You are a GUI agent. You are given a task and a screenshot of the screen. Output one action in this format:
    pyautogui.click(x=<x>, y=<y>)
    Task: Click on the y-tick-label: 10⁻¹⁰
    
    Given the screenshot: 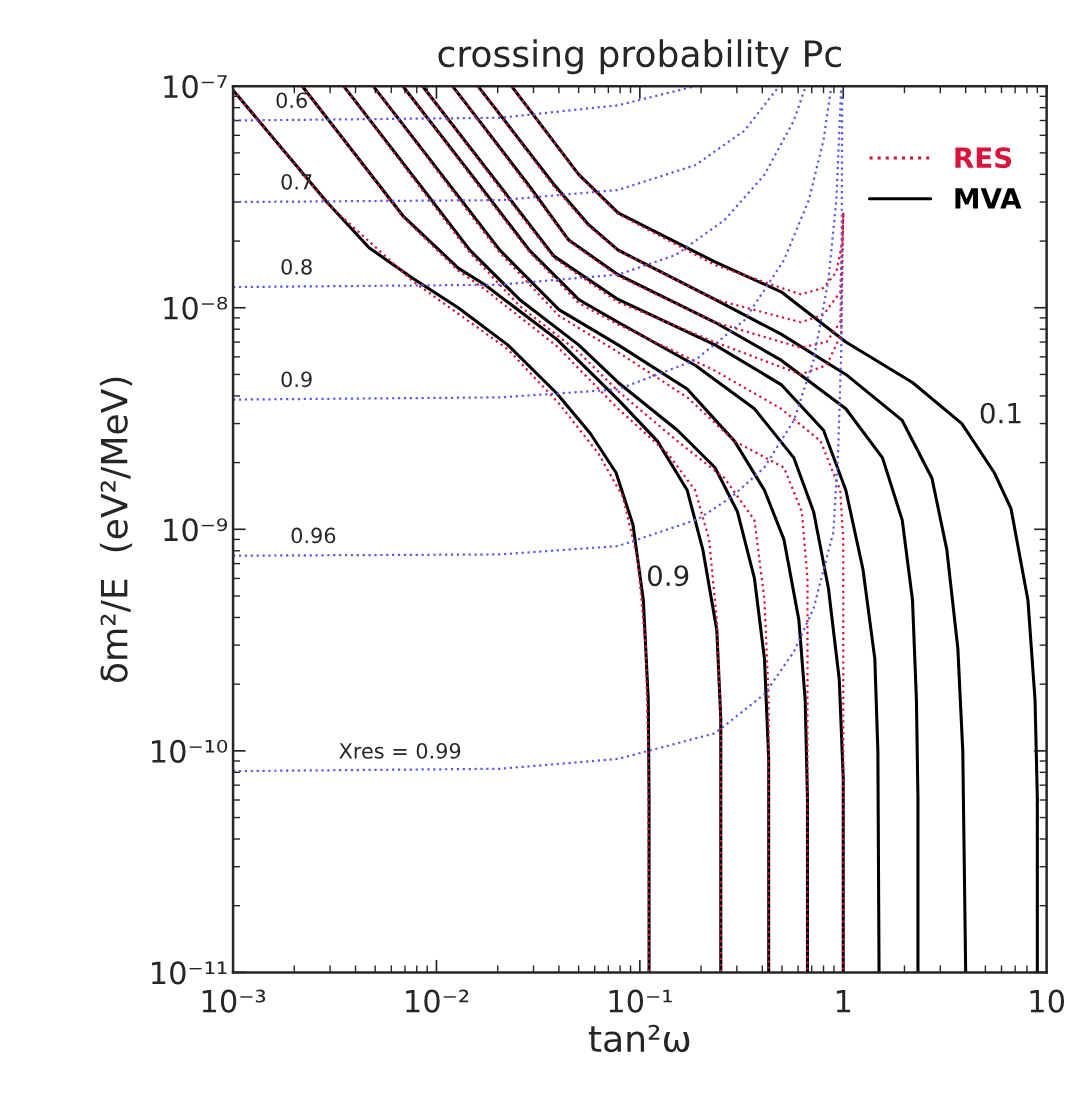 What is the action you would take?
    pyautogui.click(x=190, y=751)
    